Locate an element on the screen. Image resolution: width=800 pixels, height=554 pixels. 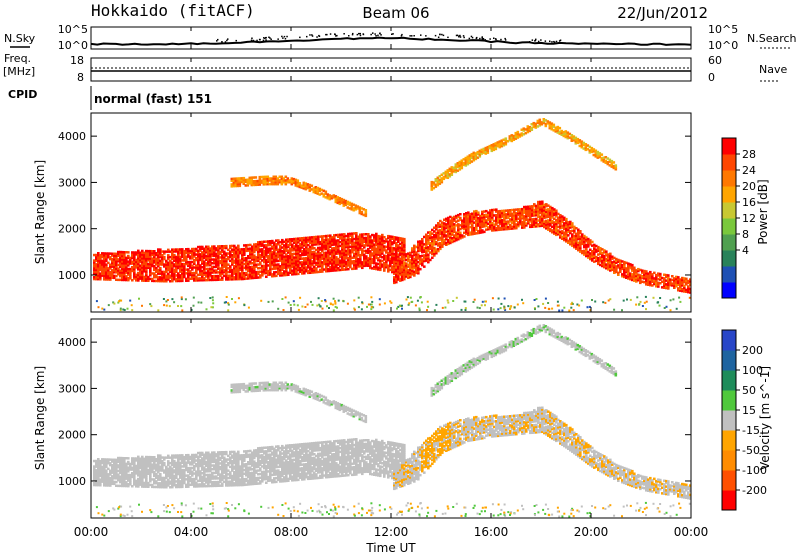
nsearch-label: N.Search is located at coordinates (772, 38).